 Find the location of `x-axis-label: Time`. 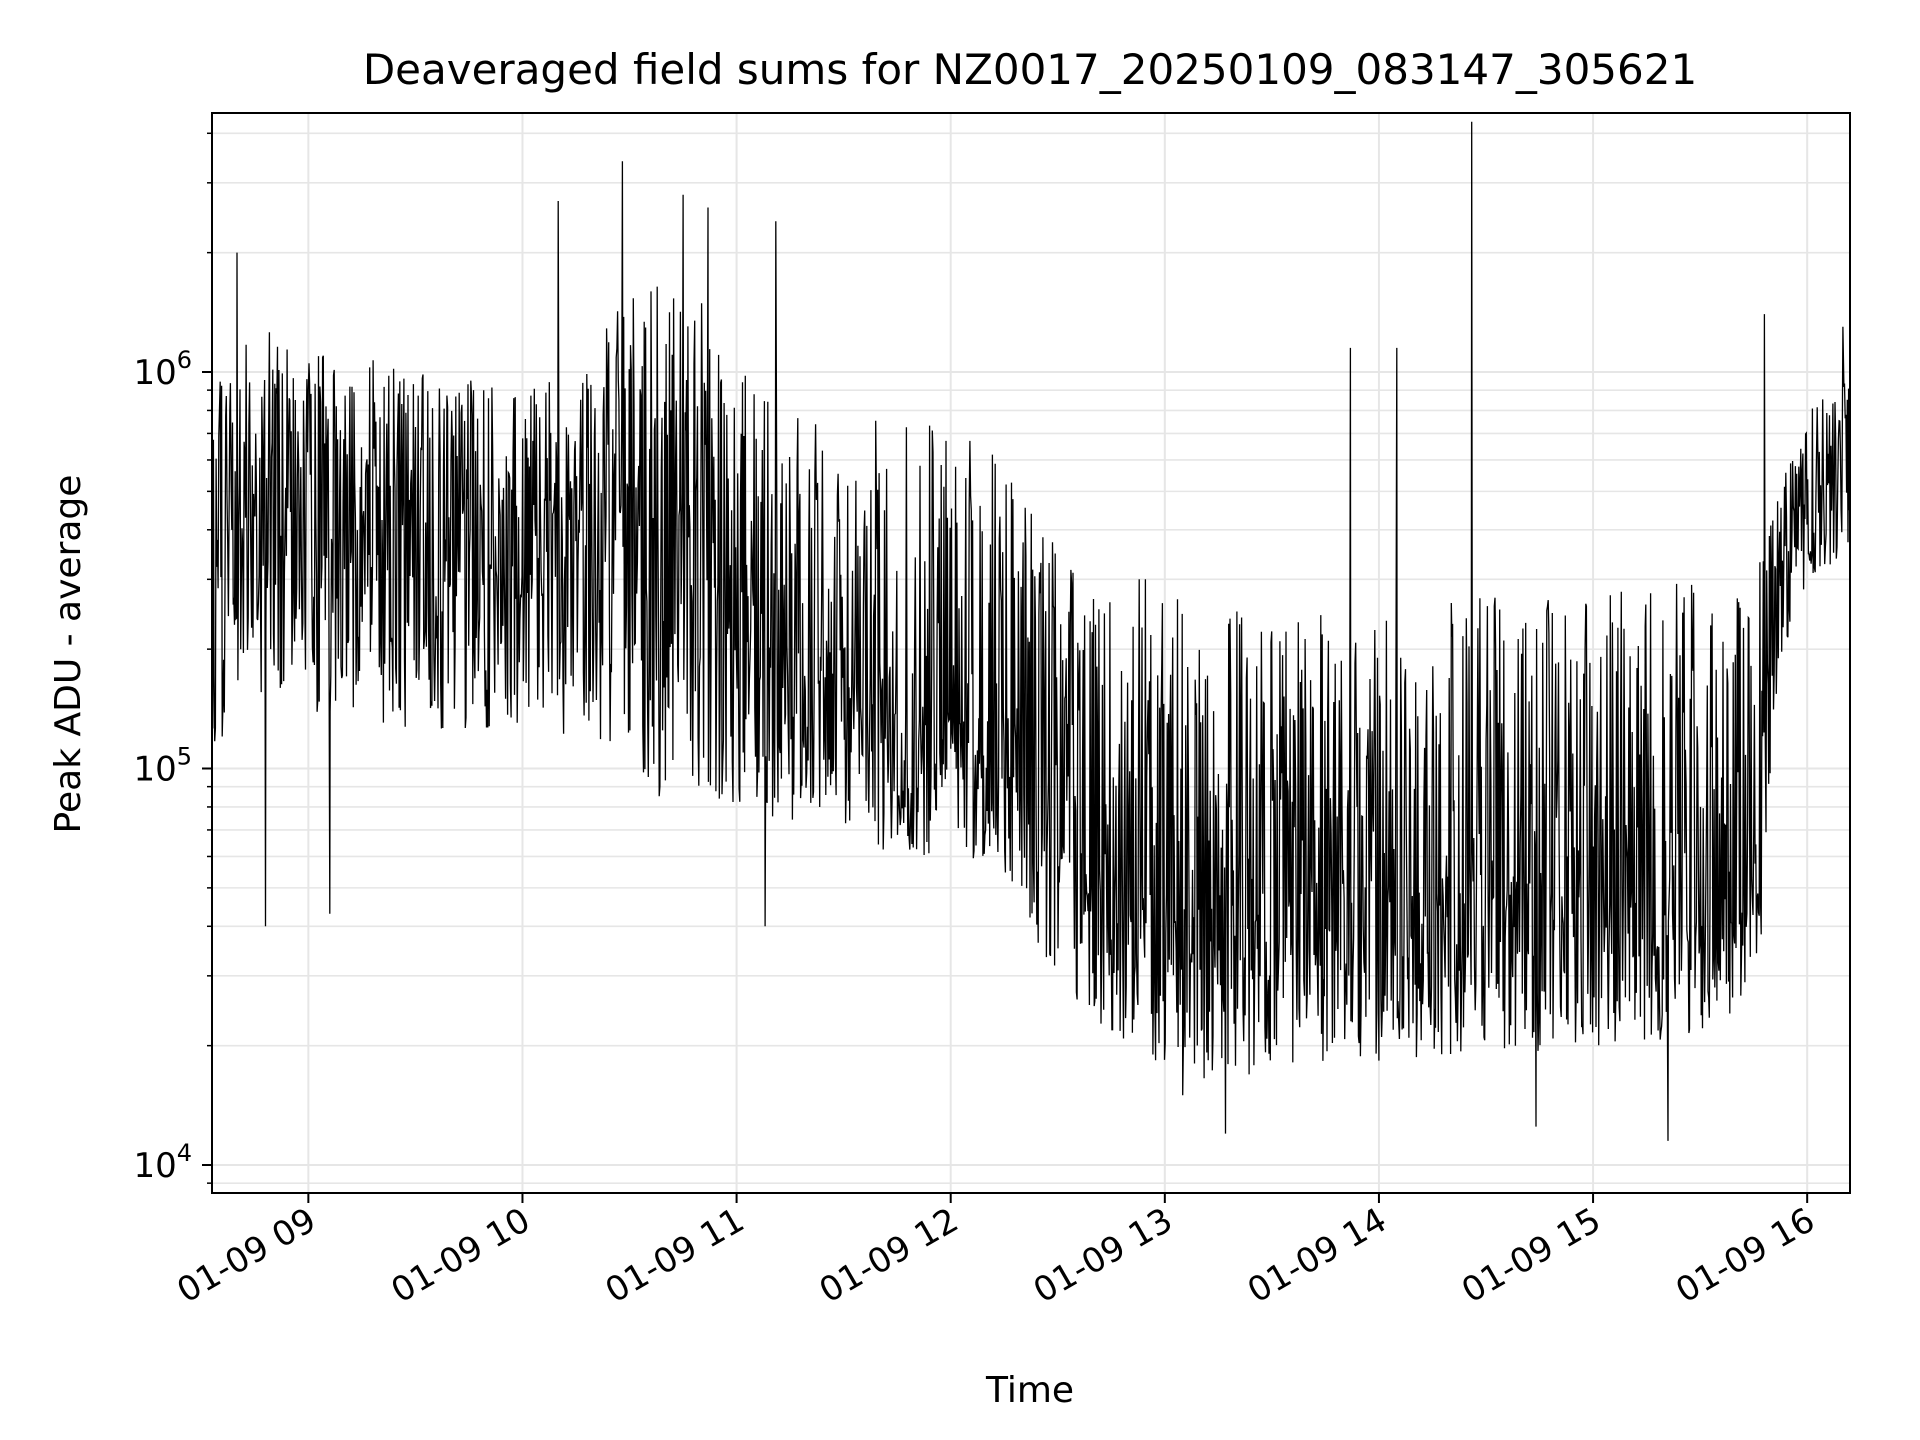

x-axis-label: Time is located at coordinates (1029, 1390).